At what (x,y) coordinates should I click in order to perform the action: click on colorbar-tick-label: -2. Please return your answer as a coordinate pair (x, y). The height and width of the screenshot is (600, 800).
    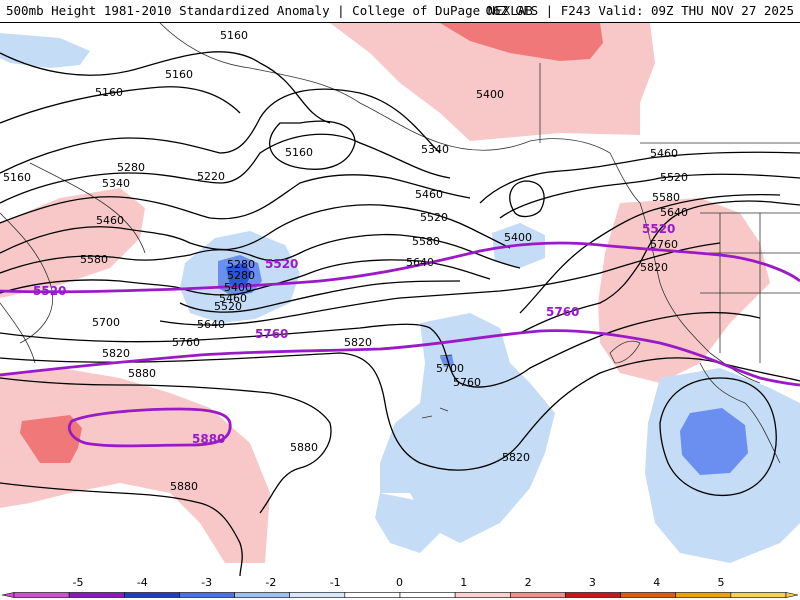
    Looking at the image, I should click on (271, 582).